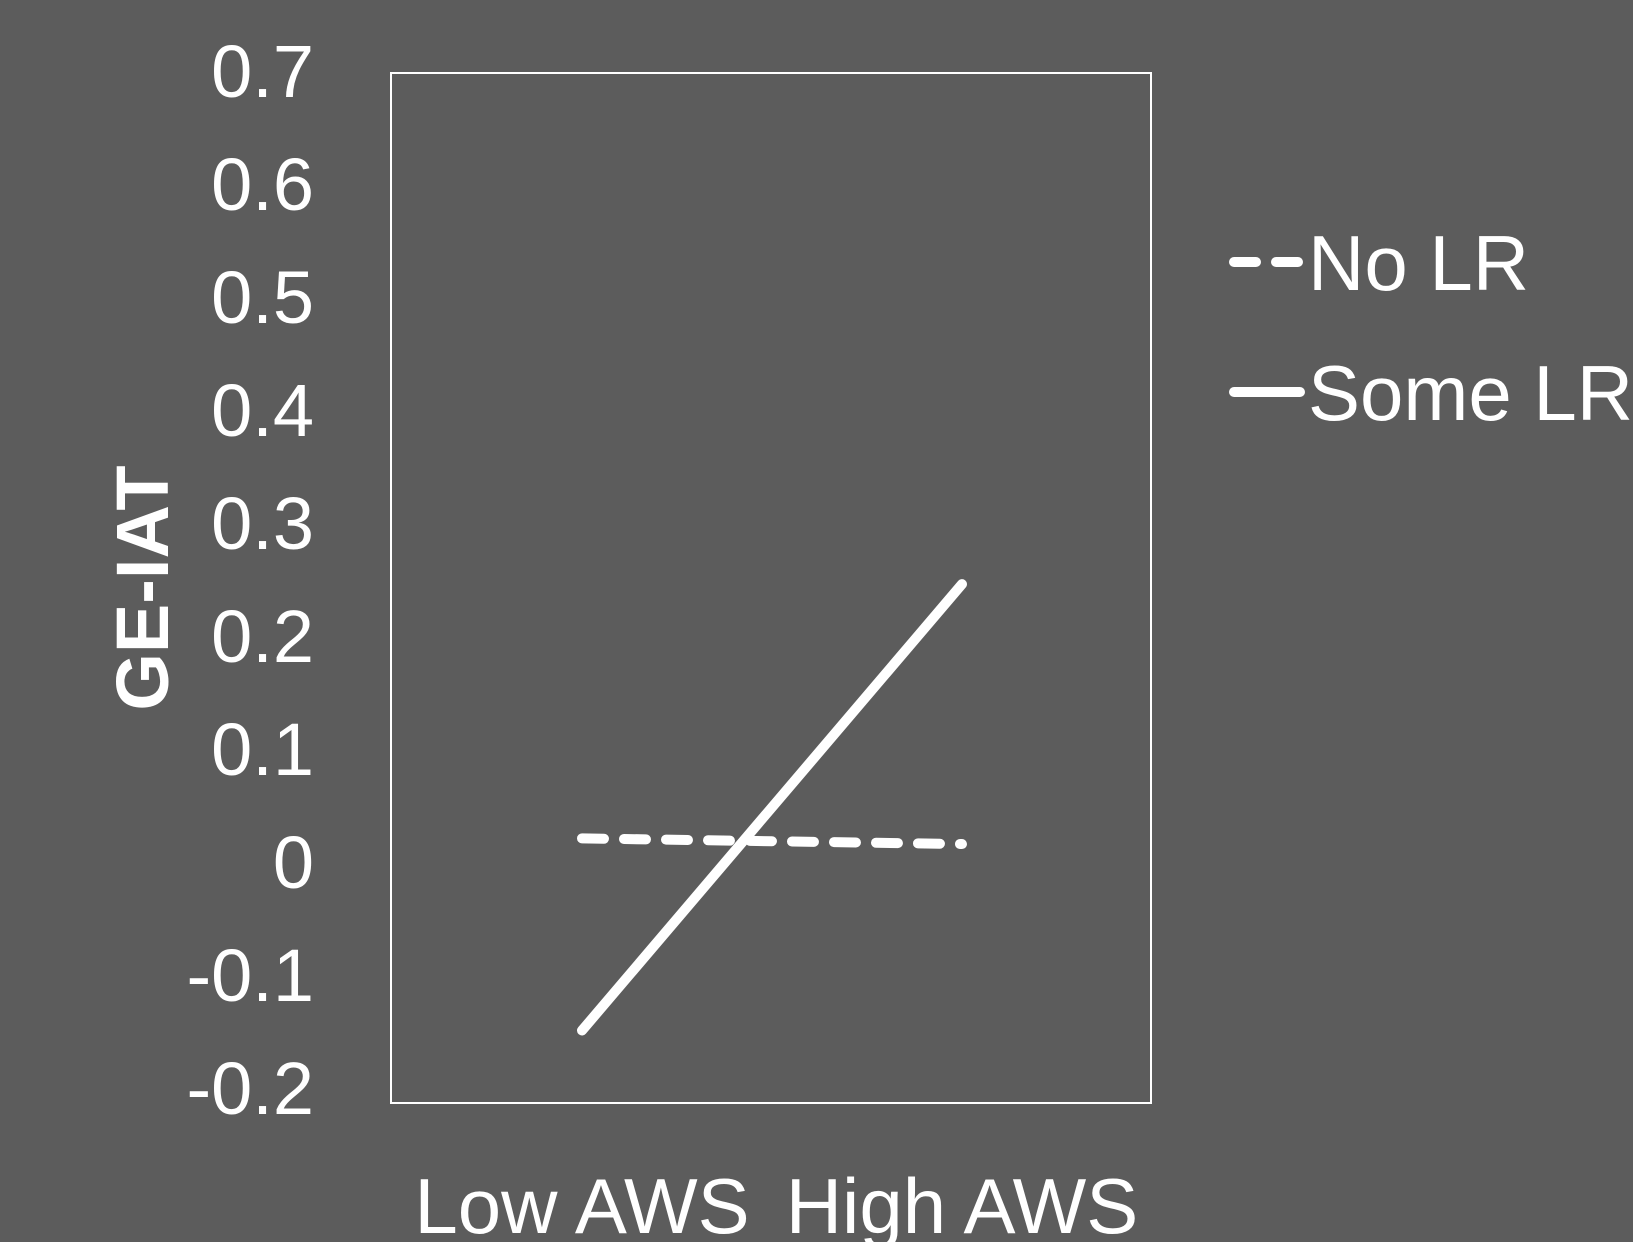  What do you see at coordinates (262, 71) in the screenshot?
I see `y-tick-label: 0.7` at bounding box center [262, 71].